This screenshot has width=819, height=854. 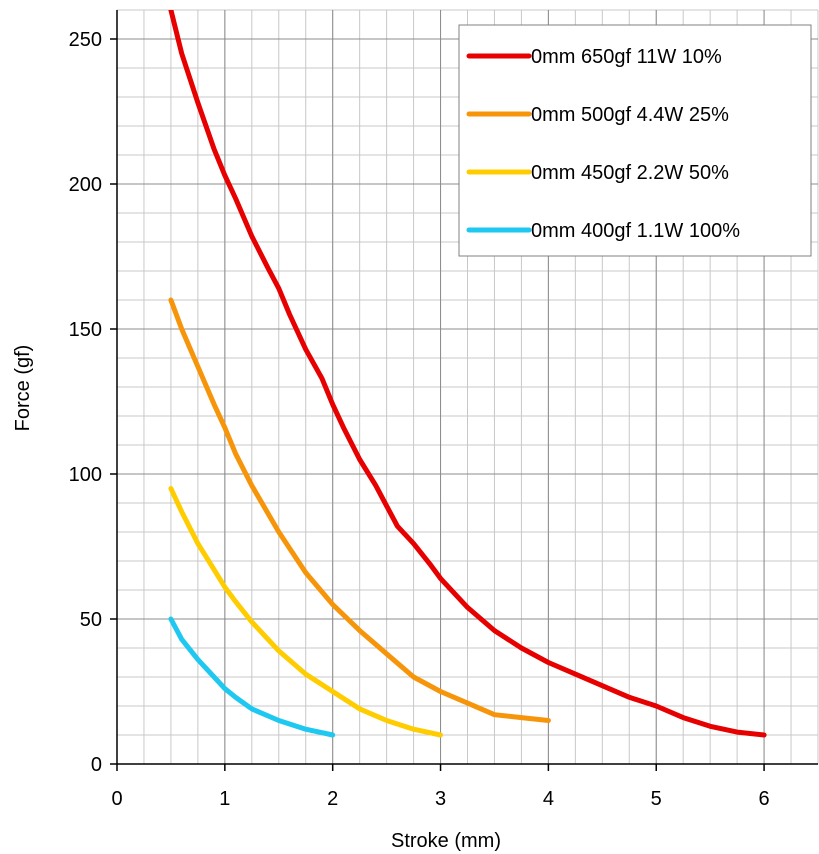 What do you see at coordinates (224, 799) in the screenshot?
I see `x-tick-label: 1` at bounding box center [224, 799].